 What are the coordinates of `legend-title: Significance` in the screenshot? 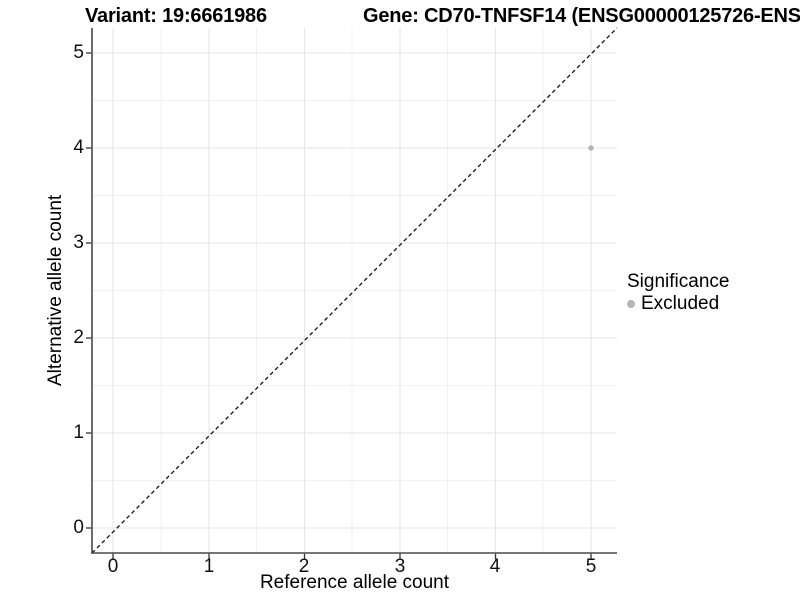 It's located at (678, 281).